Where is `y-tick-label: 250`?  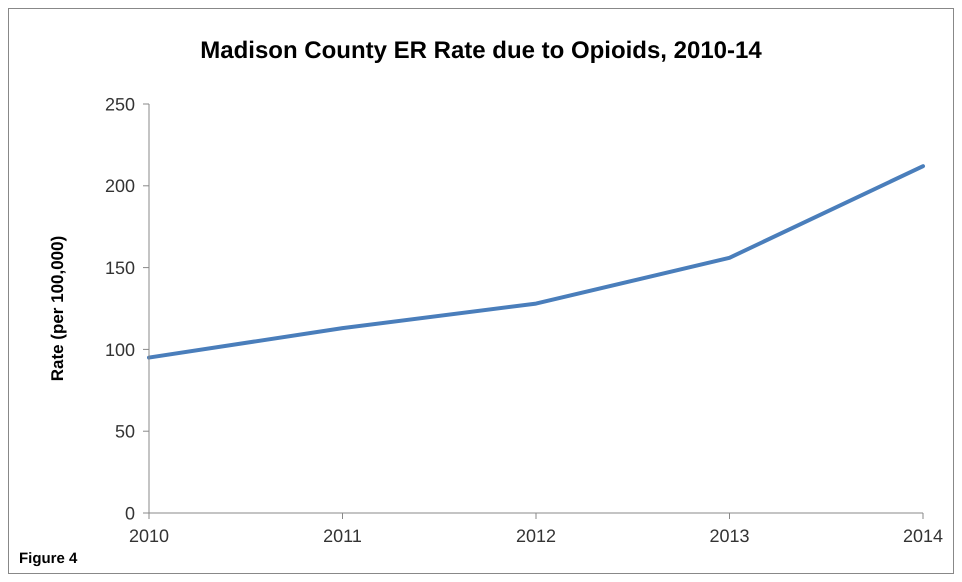
y-tick-label: 250 is located at coordinates (119, 104).